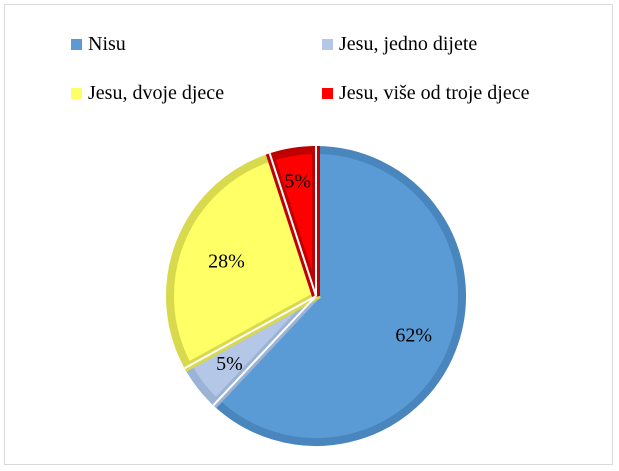 This screenshot has height=471, width=619. I want to click on legend-item-dvoje-djece: Jesu, dvoje djece, so click(147, 93).